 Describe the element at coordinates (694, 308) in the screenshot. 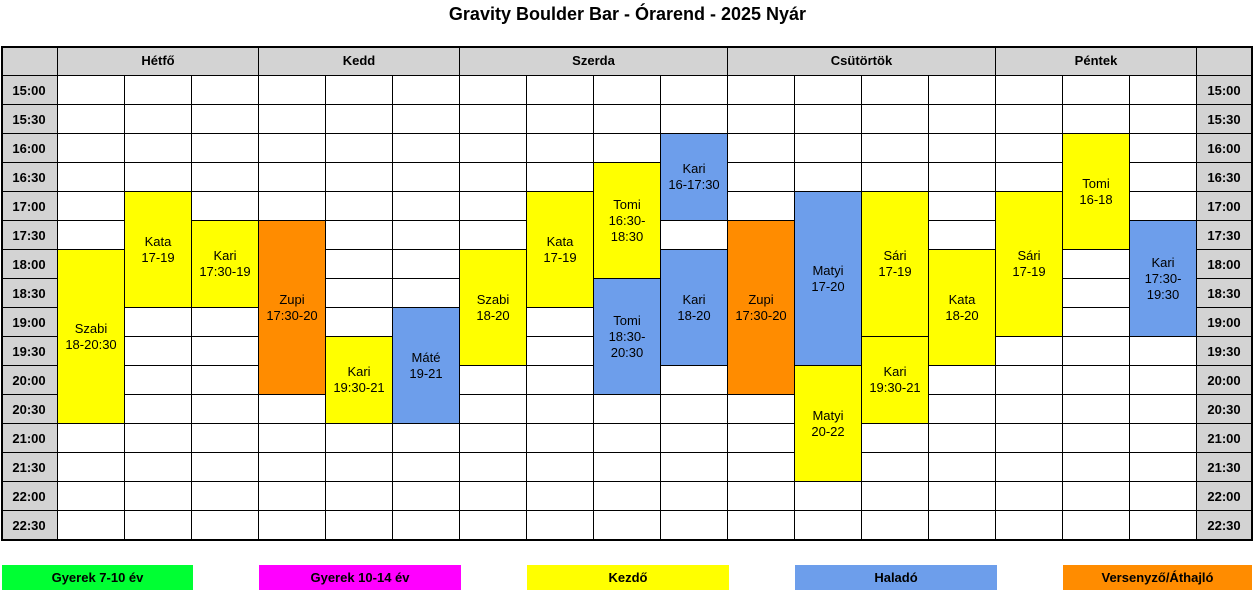

I see `class-block: Kari 18-20` at that location.